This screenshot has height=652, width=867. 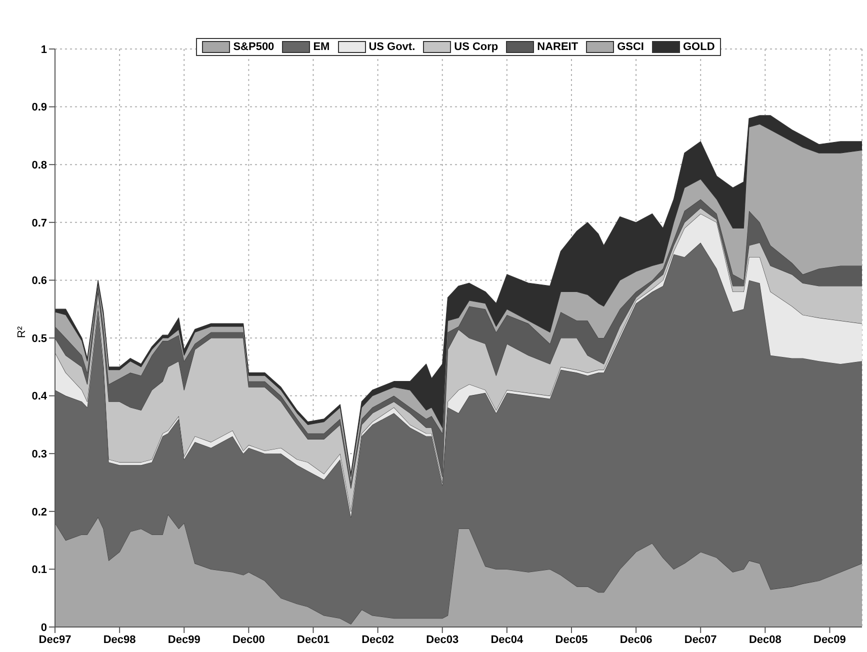 What do you see at coordinates (507, 640) in the screenshot?
I see `x-tick-label: Dec04` at bounding box center [507, 640].